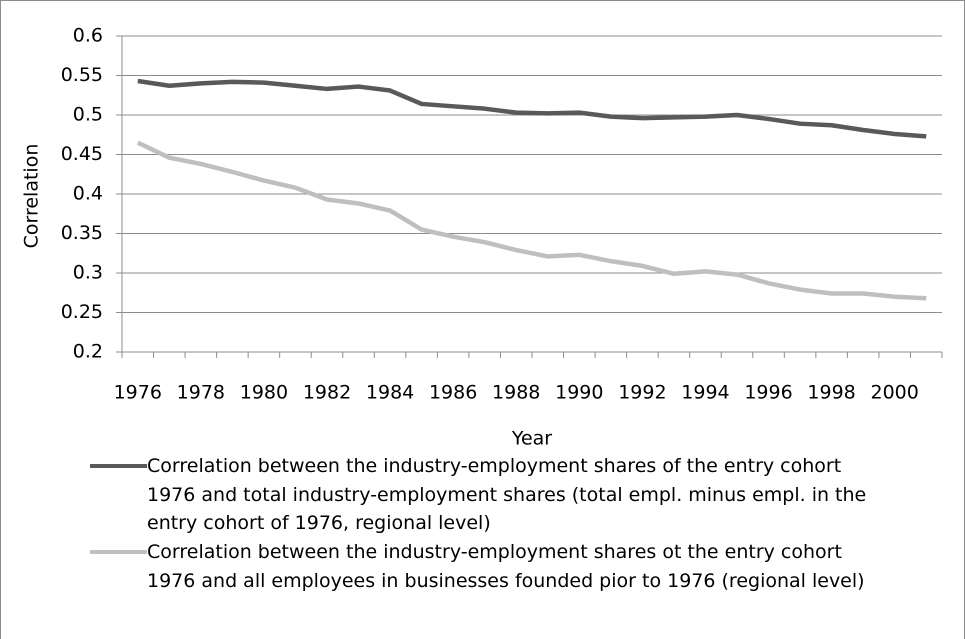  I want to click on x-tick-label: 1984, so click(390, 393).